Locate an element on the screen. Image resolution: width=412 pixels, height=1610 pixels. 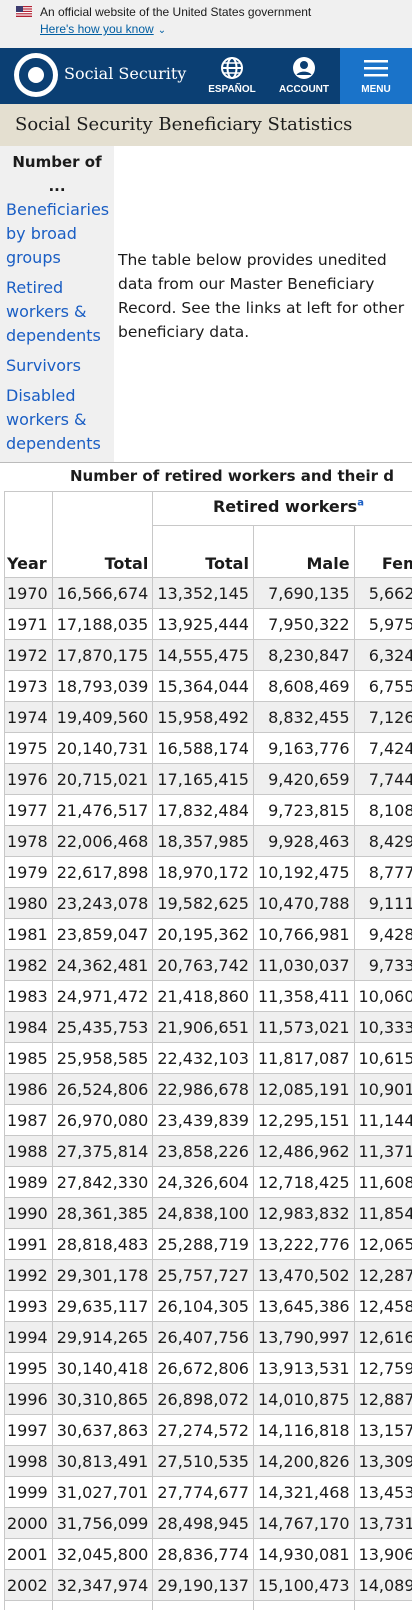
site-brand: Social Security is located at coordinates (125, 73).